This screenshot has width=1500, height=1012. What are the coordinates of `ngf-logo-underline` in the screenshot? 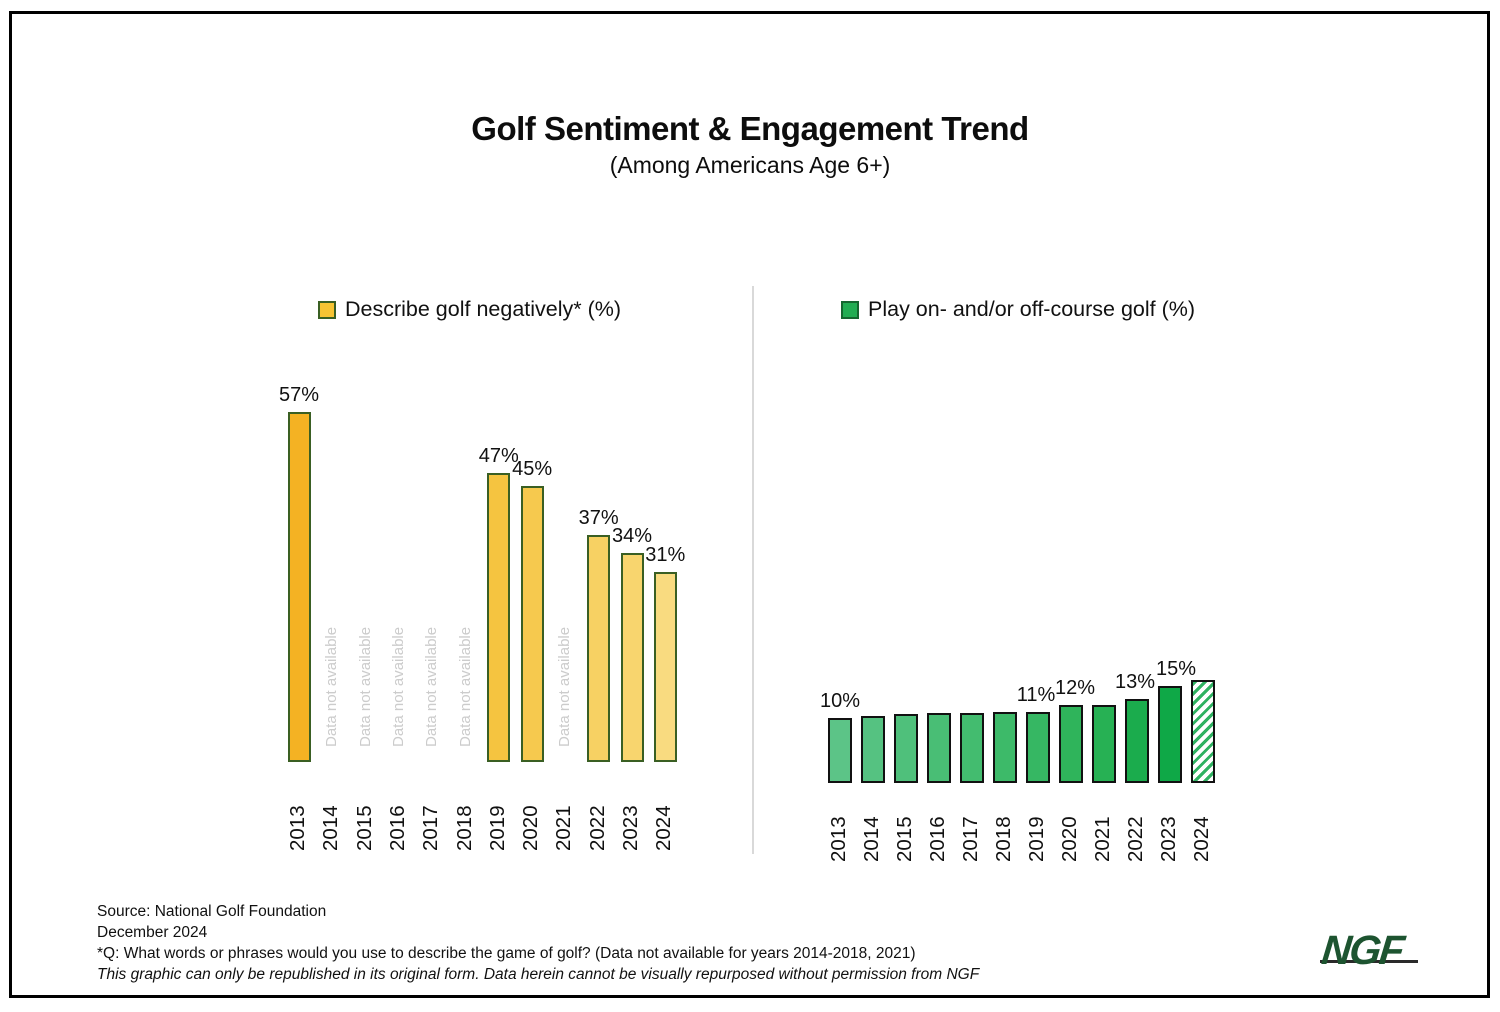 It's located at (1369, 961).